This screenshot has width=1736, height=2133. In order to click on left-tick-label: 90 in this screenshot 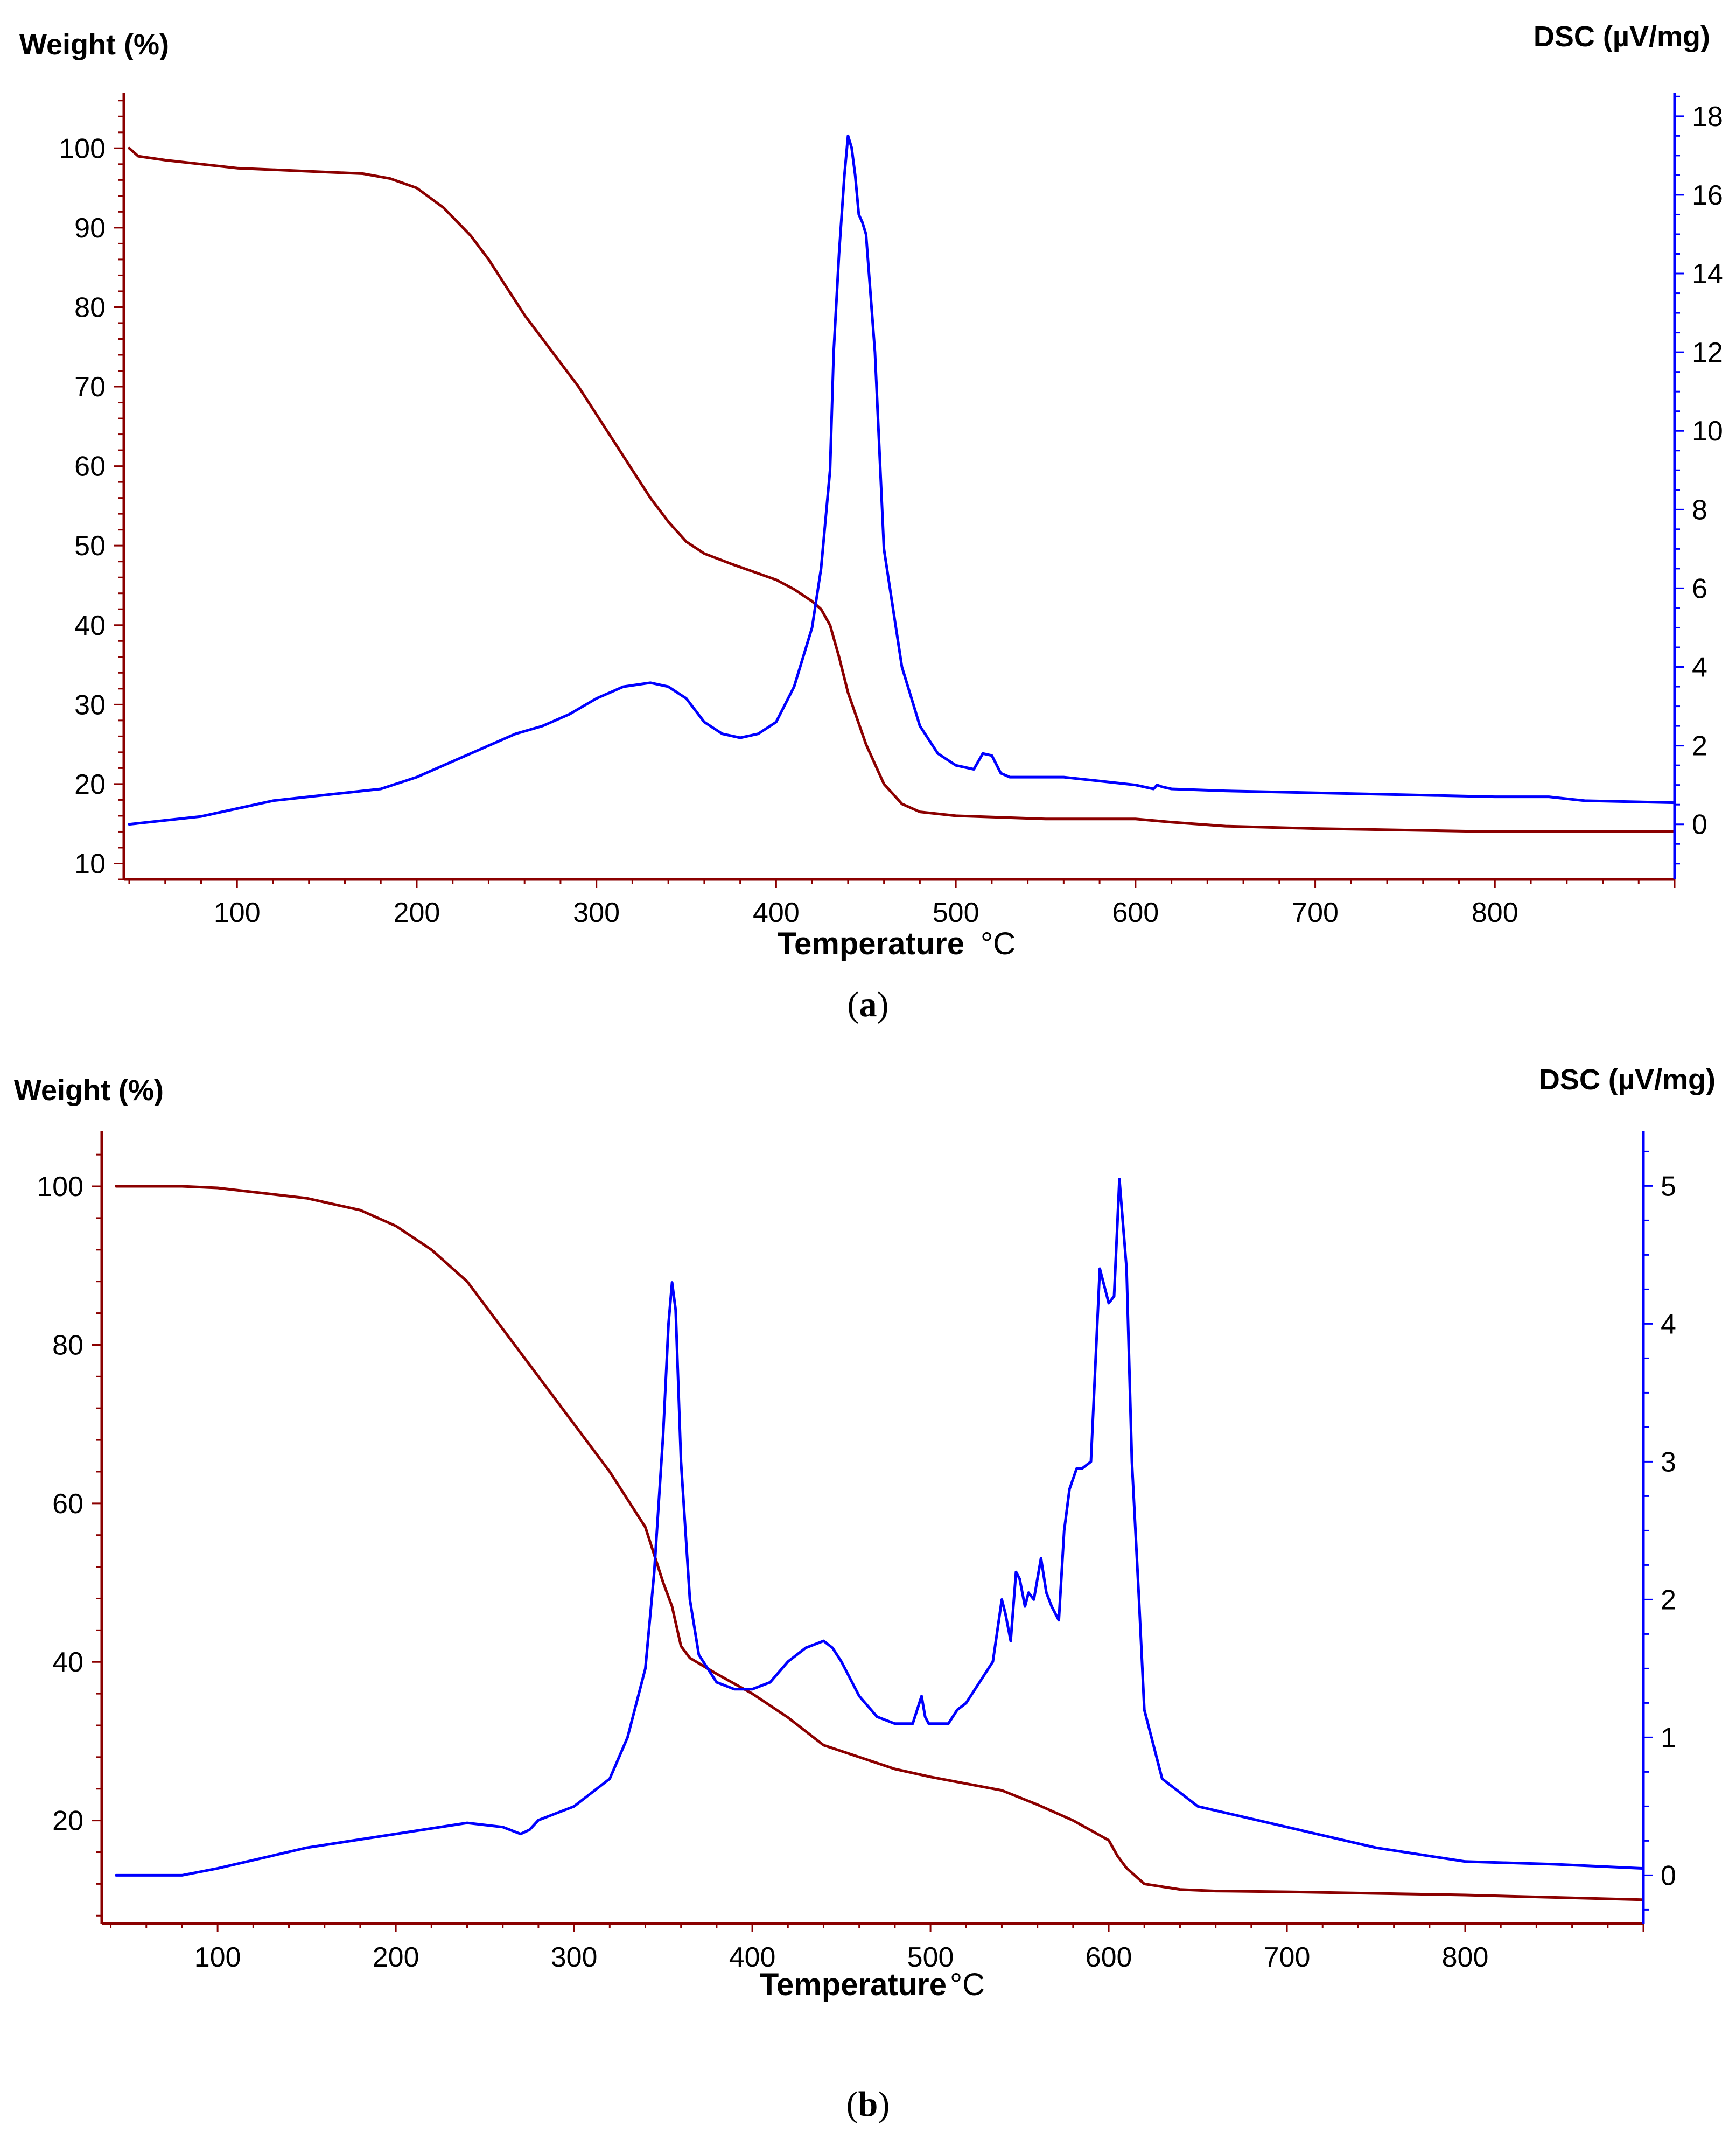, I will do `click(90, 228)`.